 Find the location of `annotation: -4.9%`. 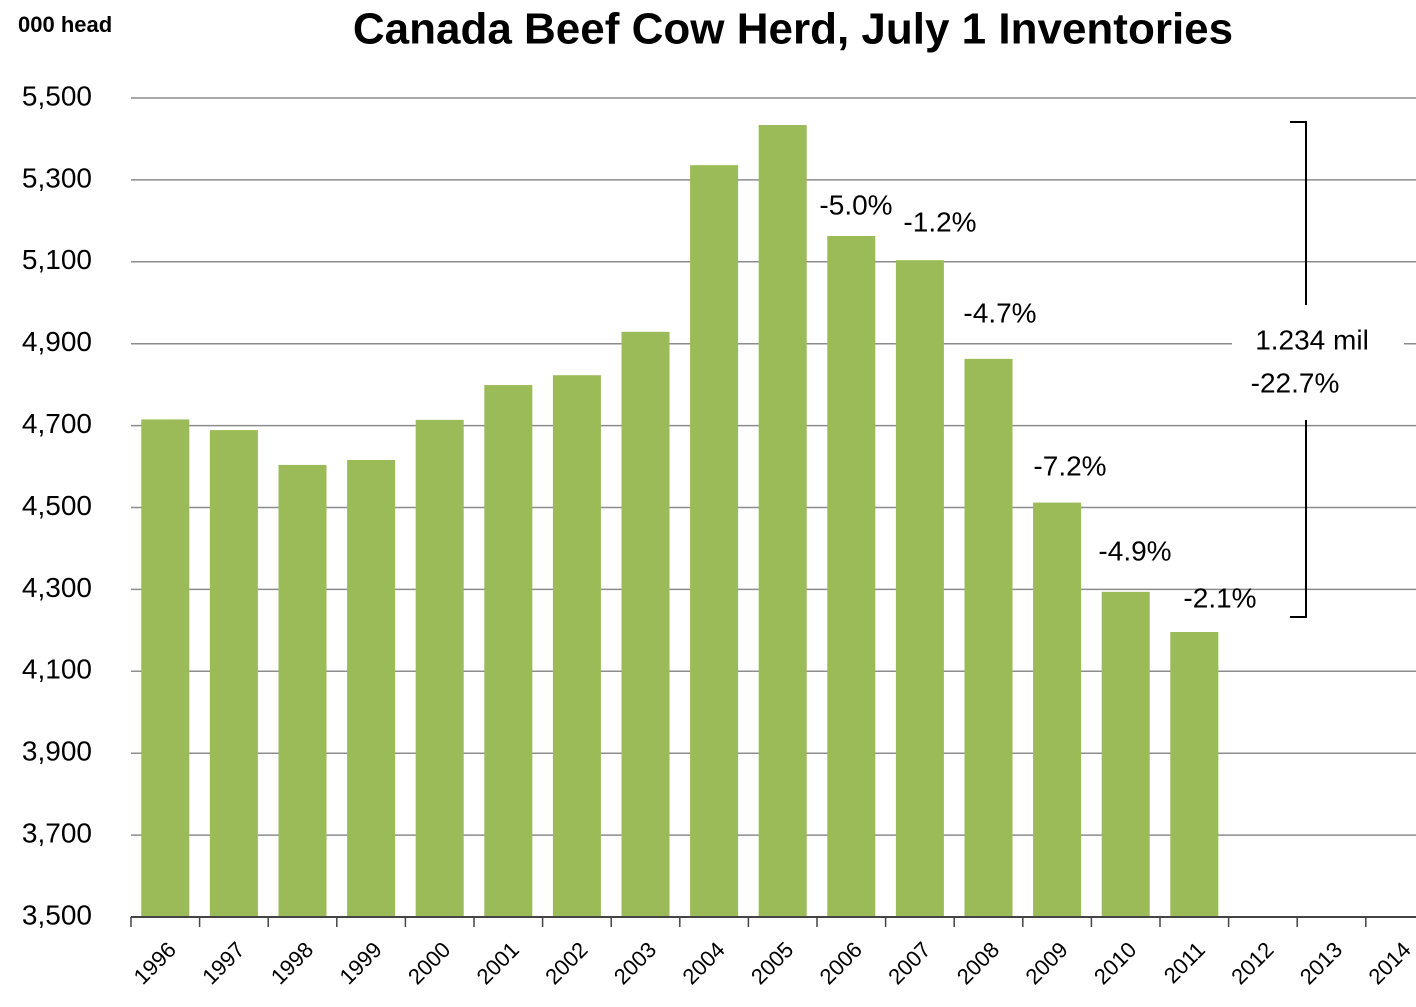

annotation: -4.9% is located at coordinates (1134, 550).